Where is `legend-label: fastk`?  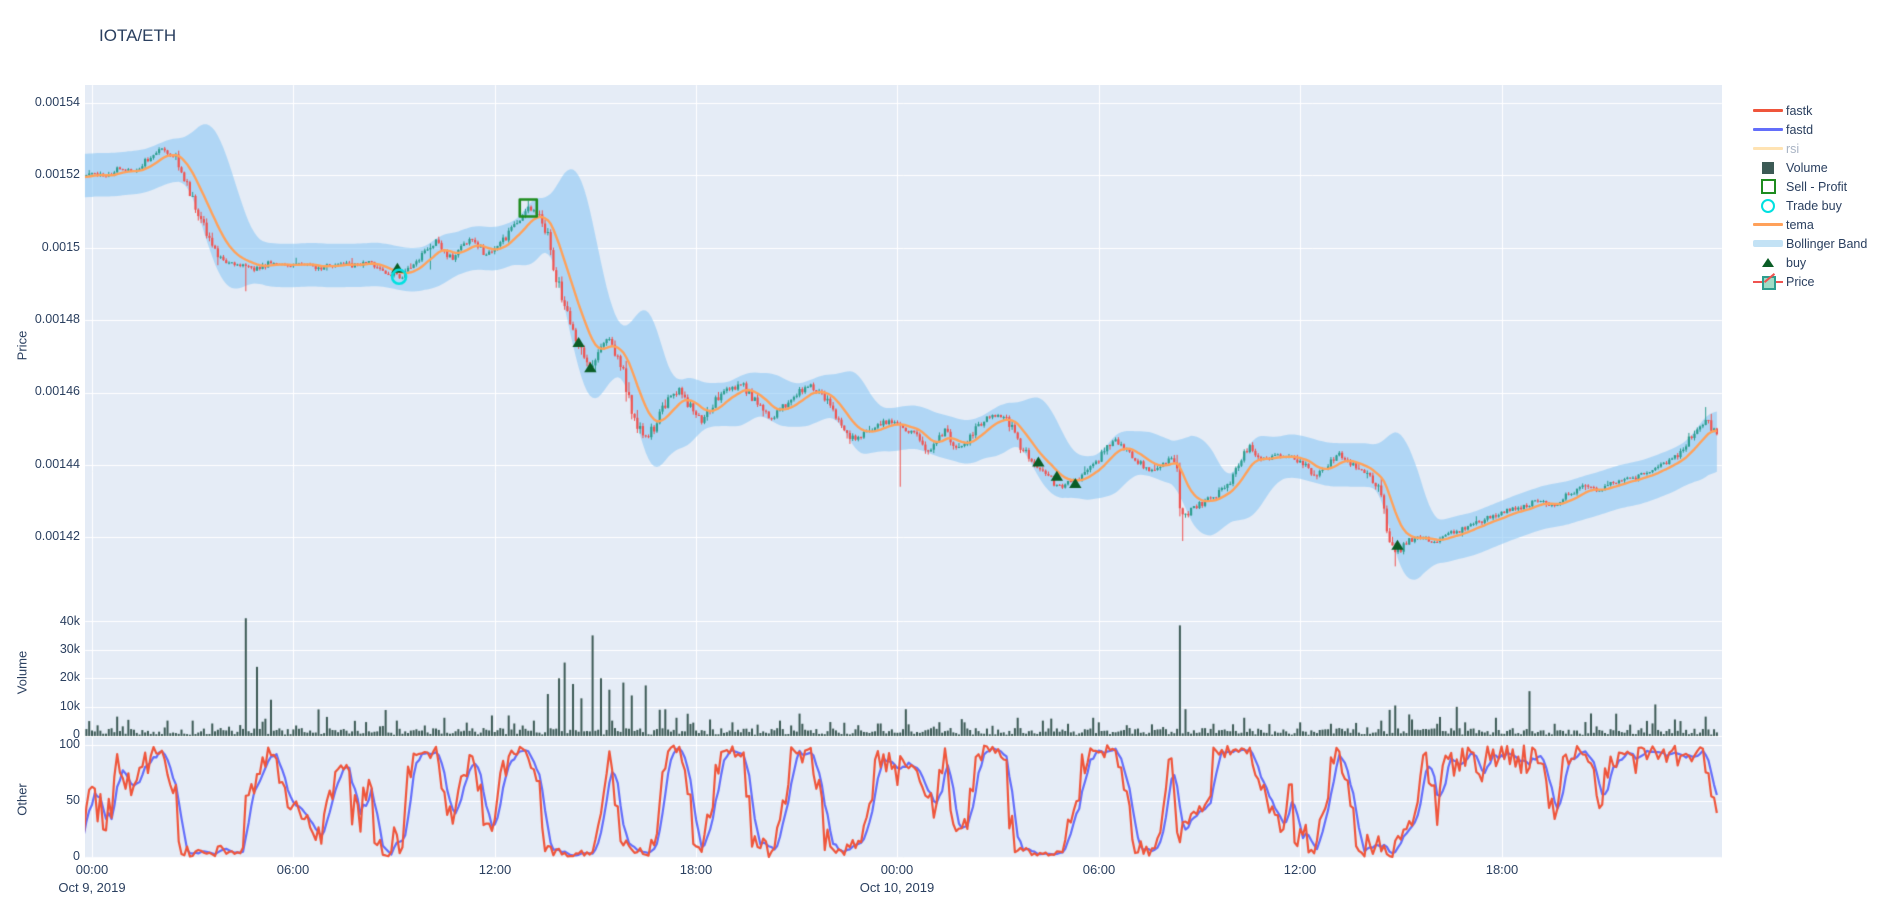
legend-label: fastk is located at coordinates (1799, 110).